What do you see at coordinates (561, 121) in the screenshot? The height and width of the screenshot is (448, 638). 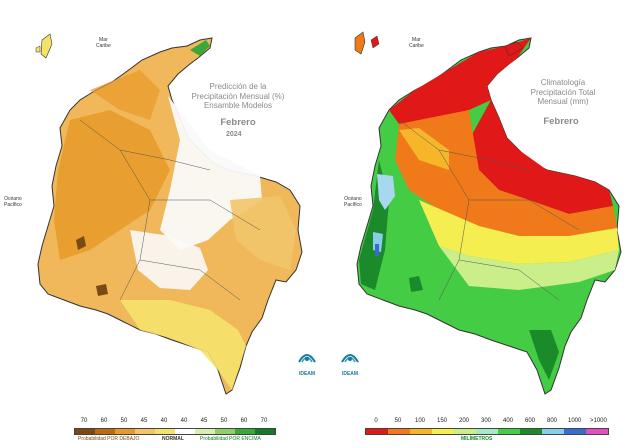 I see `climatology-month: Febrero` at bounding box center [561, 121].